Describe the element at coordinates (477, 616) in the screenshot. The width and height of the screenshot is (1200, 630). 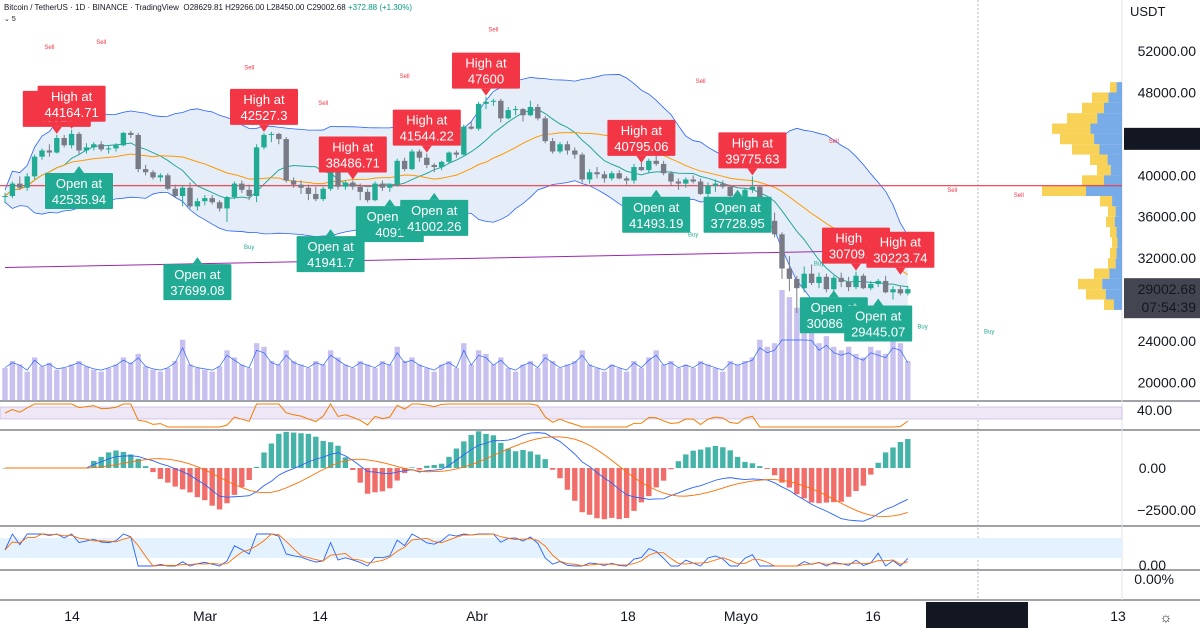
I see `date-tick-label: Abr` at that location.